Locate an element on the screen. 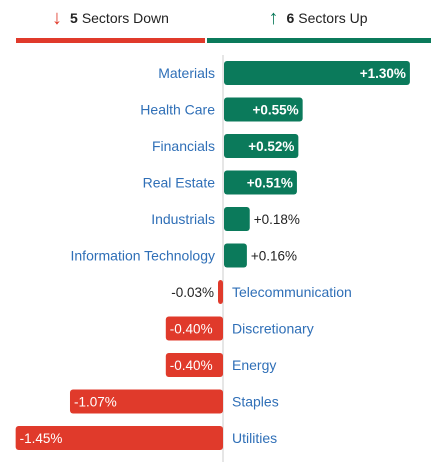 This screenshot has width=445, height=465. value-label-2: +0.52% is located at coordinates (271, 146).